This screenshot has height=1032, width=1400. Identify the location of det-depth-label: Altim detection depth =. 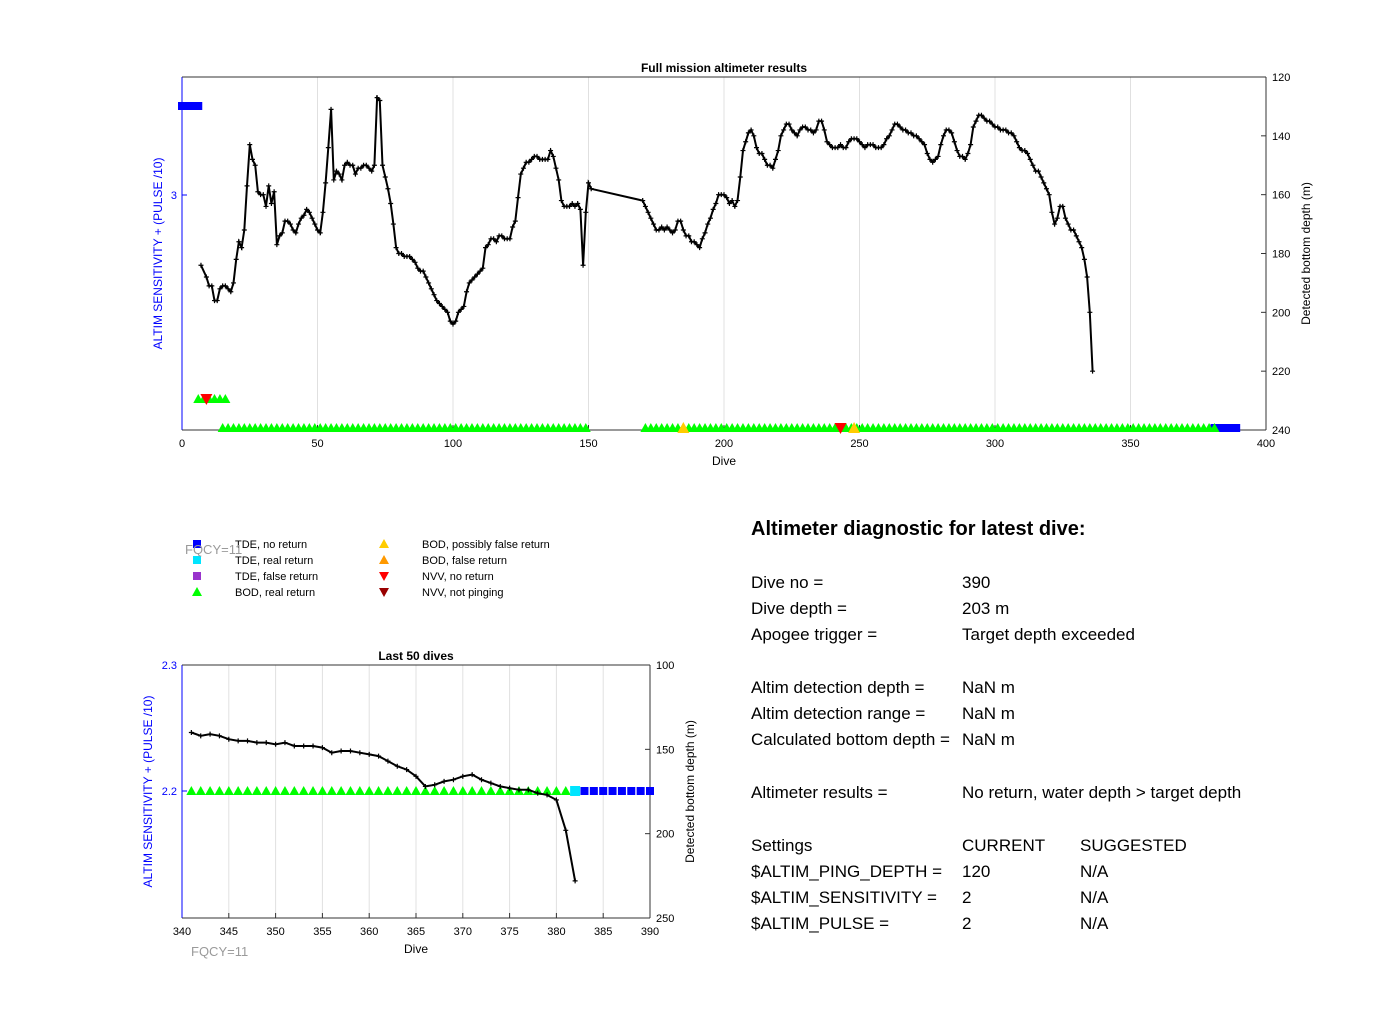
(838, 687).